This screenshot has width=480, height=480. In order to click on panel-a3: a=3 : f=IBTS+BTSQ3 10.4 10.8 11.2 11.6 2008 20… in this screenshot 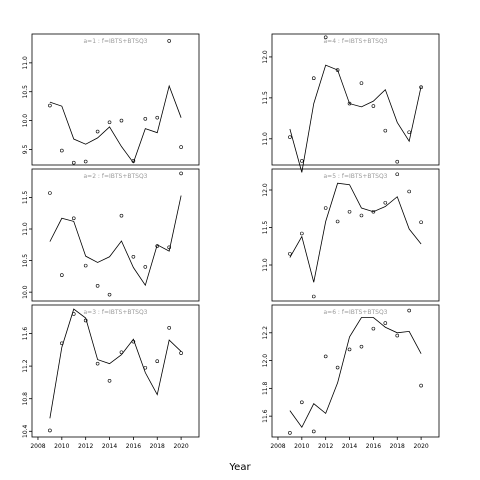, I will do `click(111, 377)`.